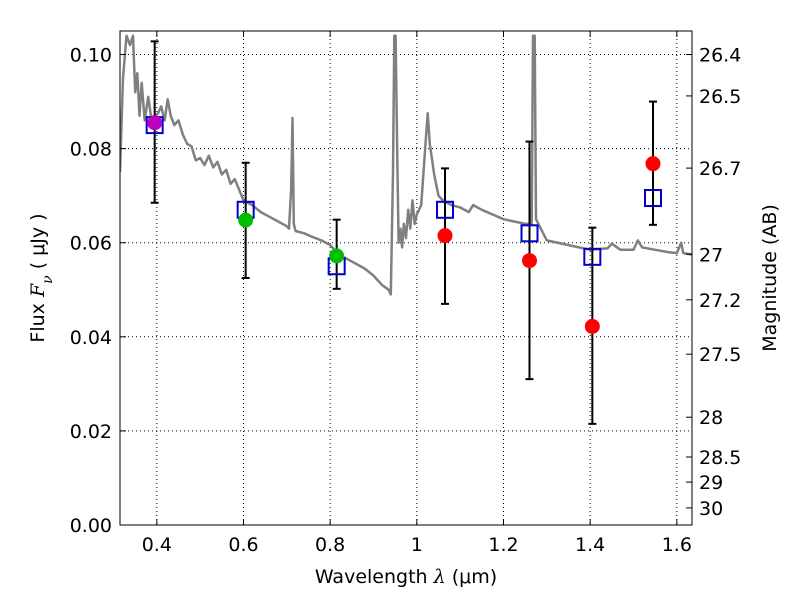 This screenshot has width=800, height=600. Describe the element at coordinates (720, 97) in the screenshot. I see `y2-tick-label: 26.5` at that location.